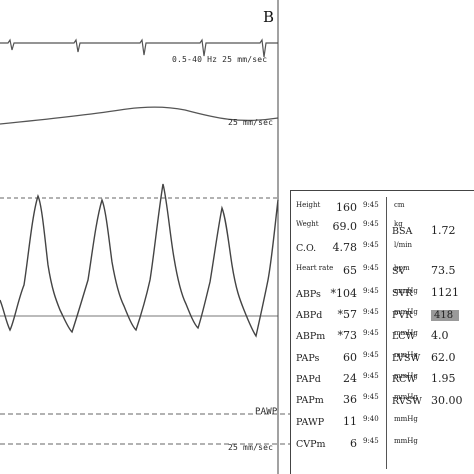  I want to click on ecg-speed-label: 0.5-40 Hz 25 mm/sec, so click(220, 59).